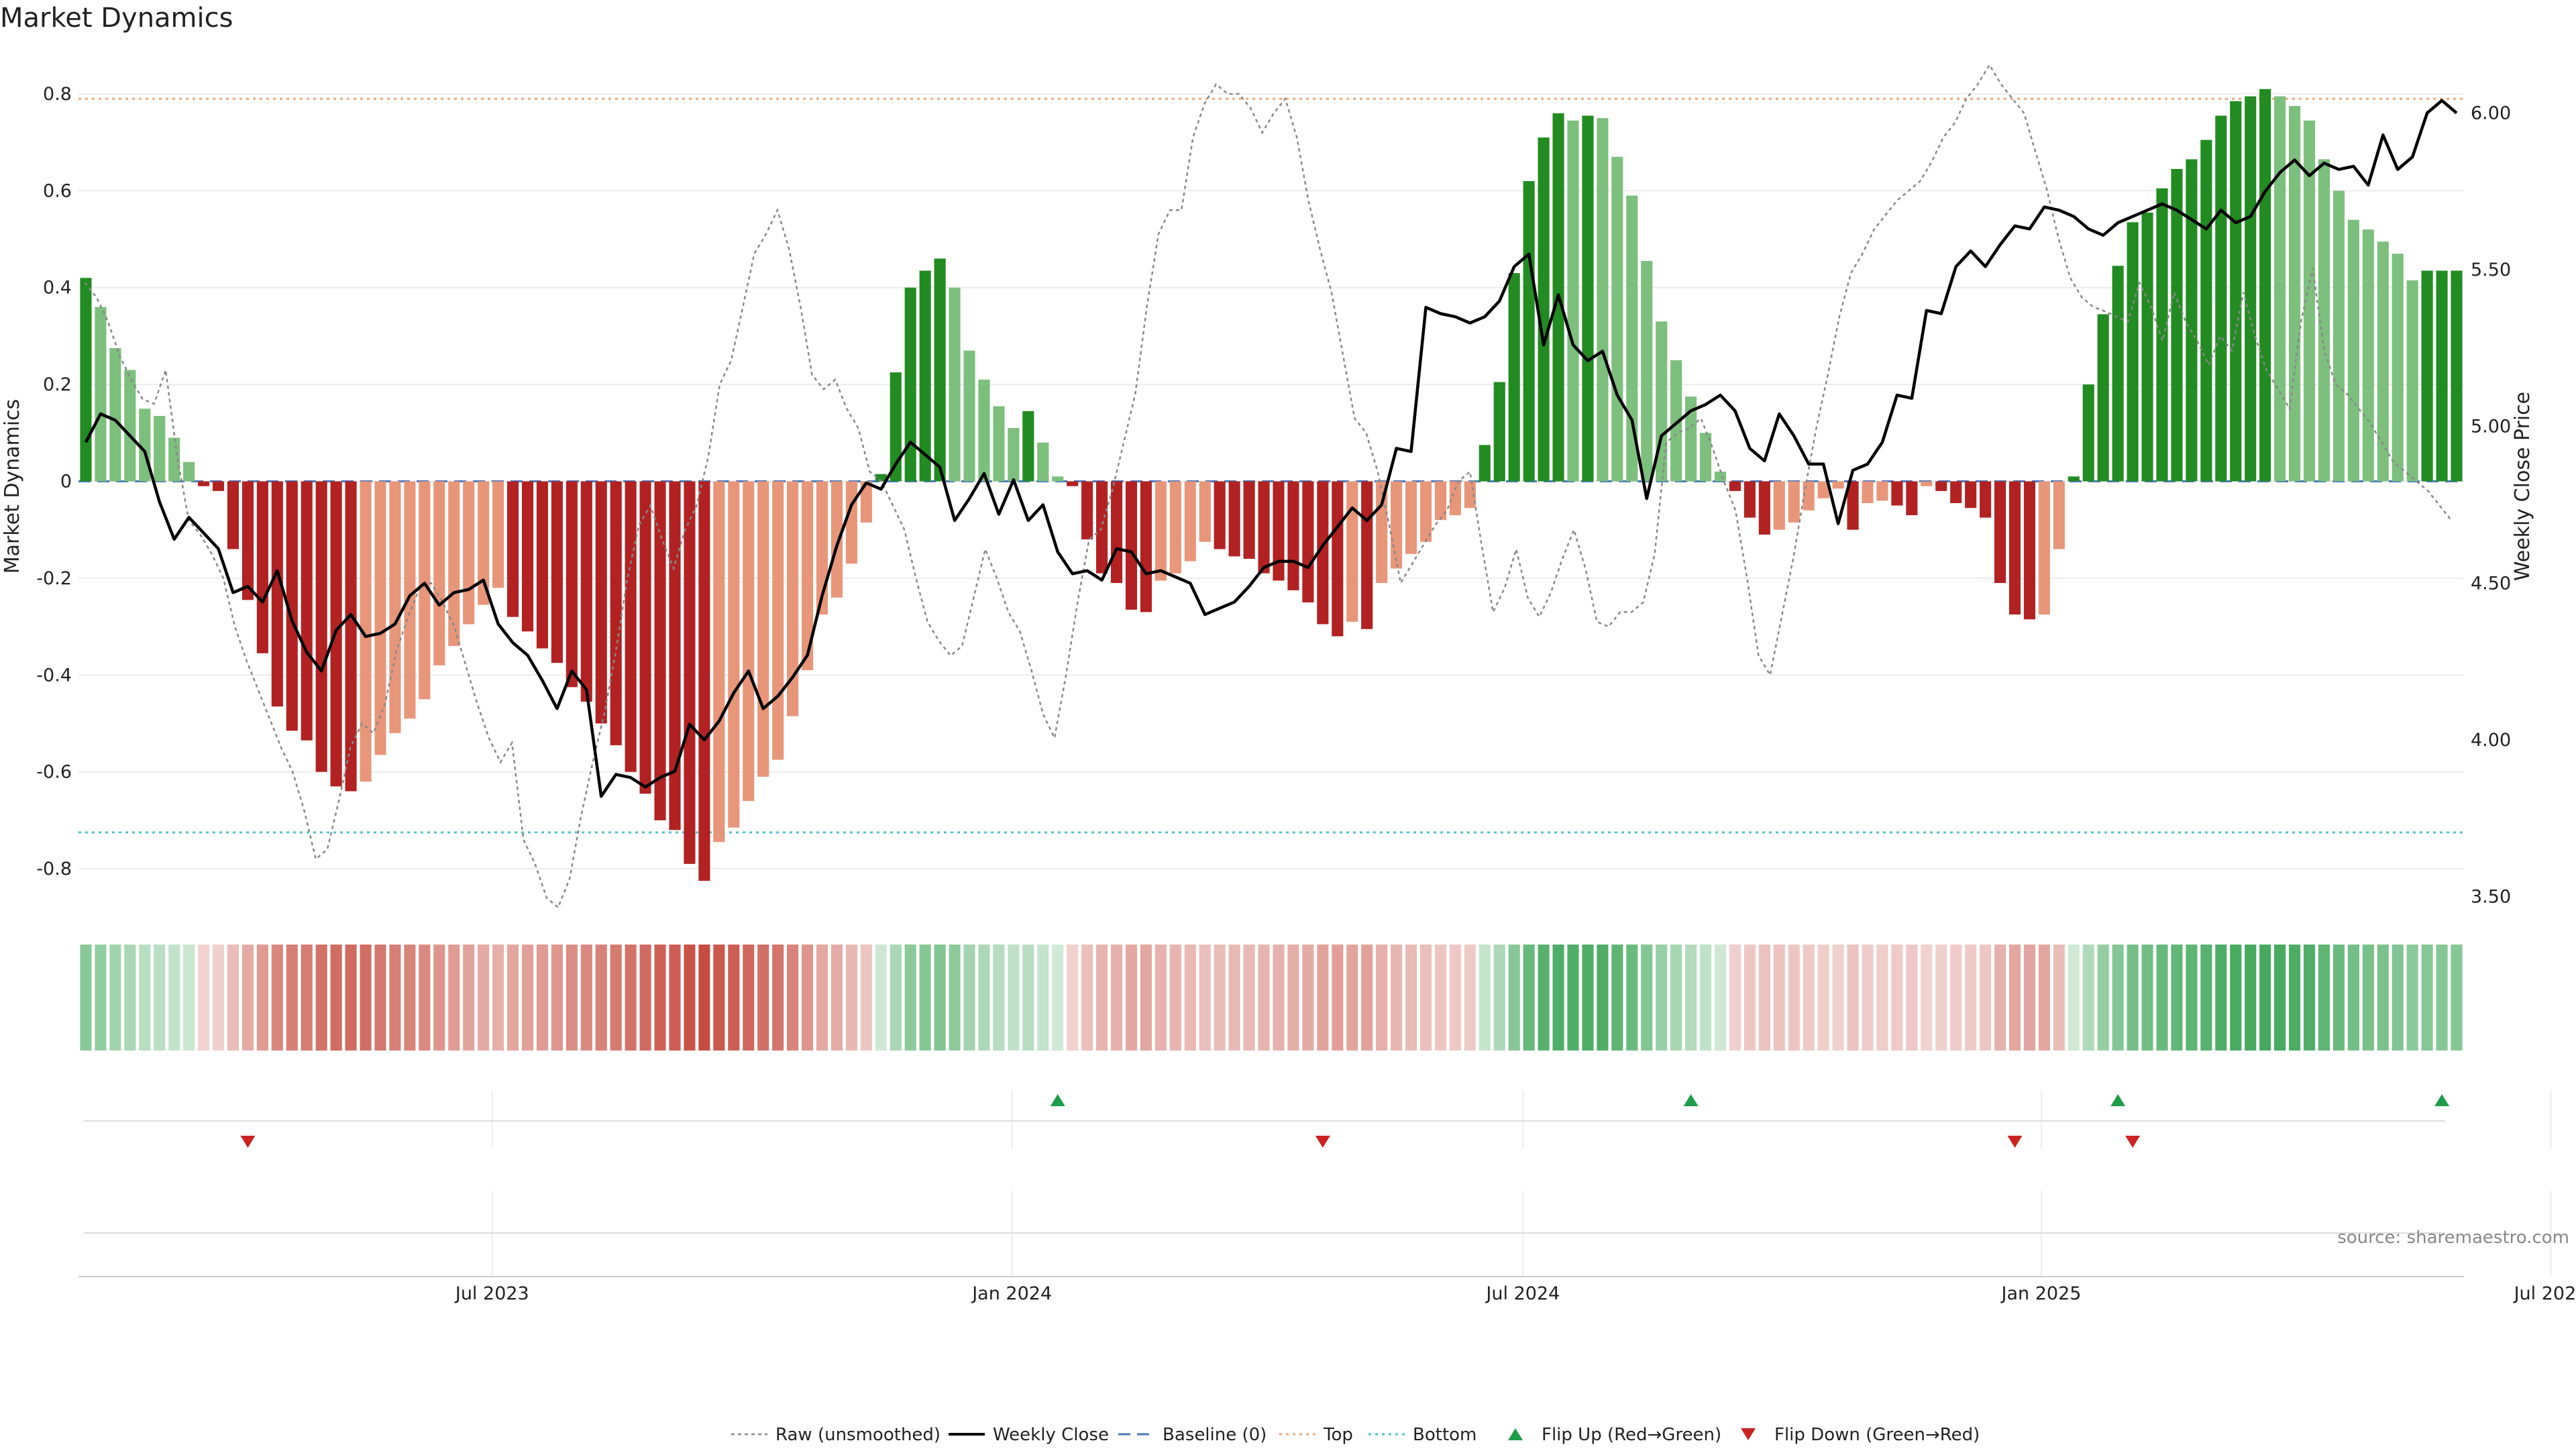 The height and width of the screenshot is (1449, 2576). I want to click on x-tick-label: Jul 2023, so click(491, 1293).